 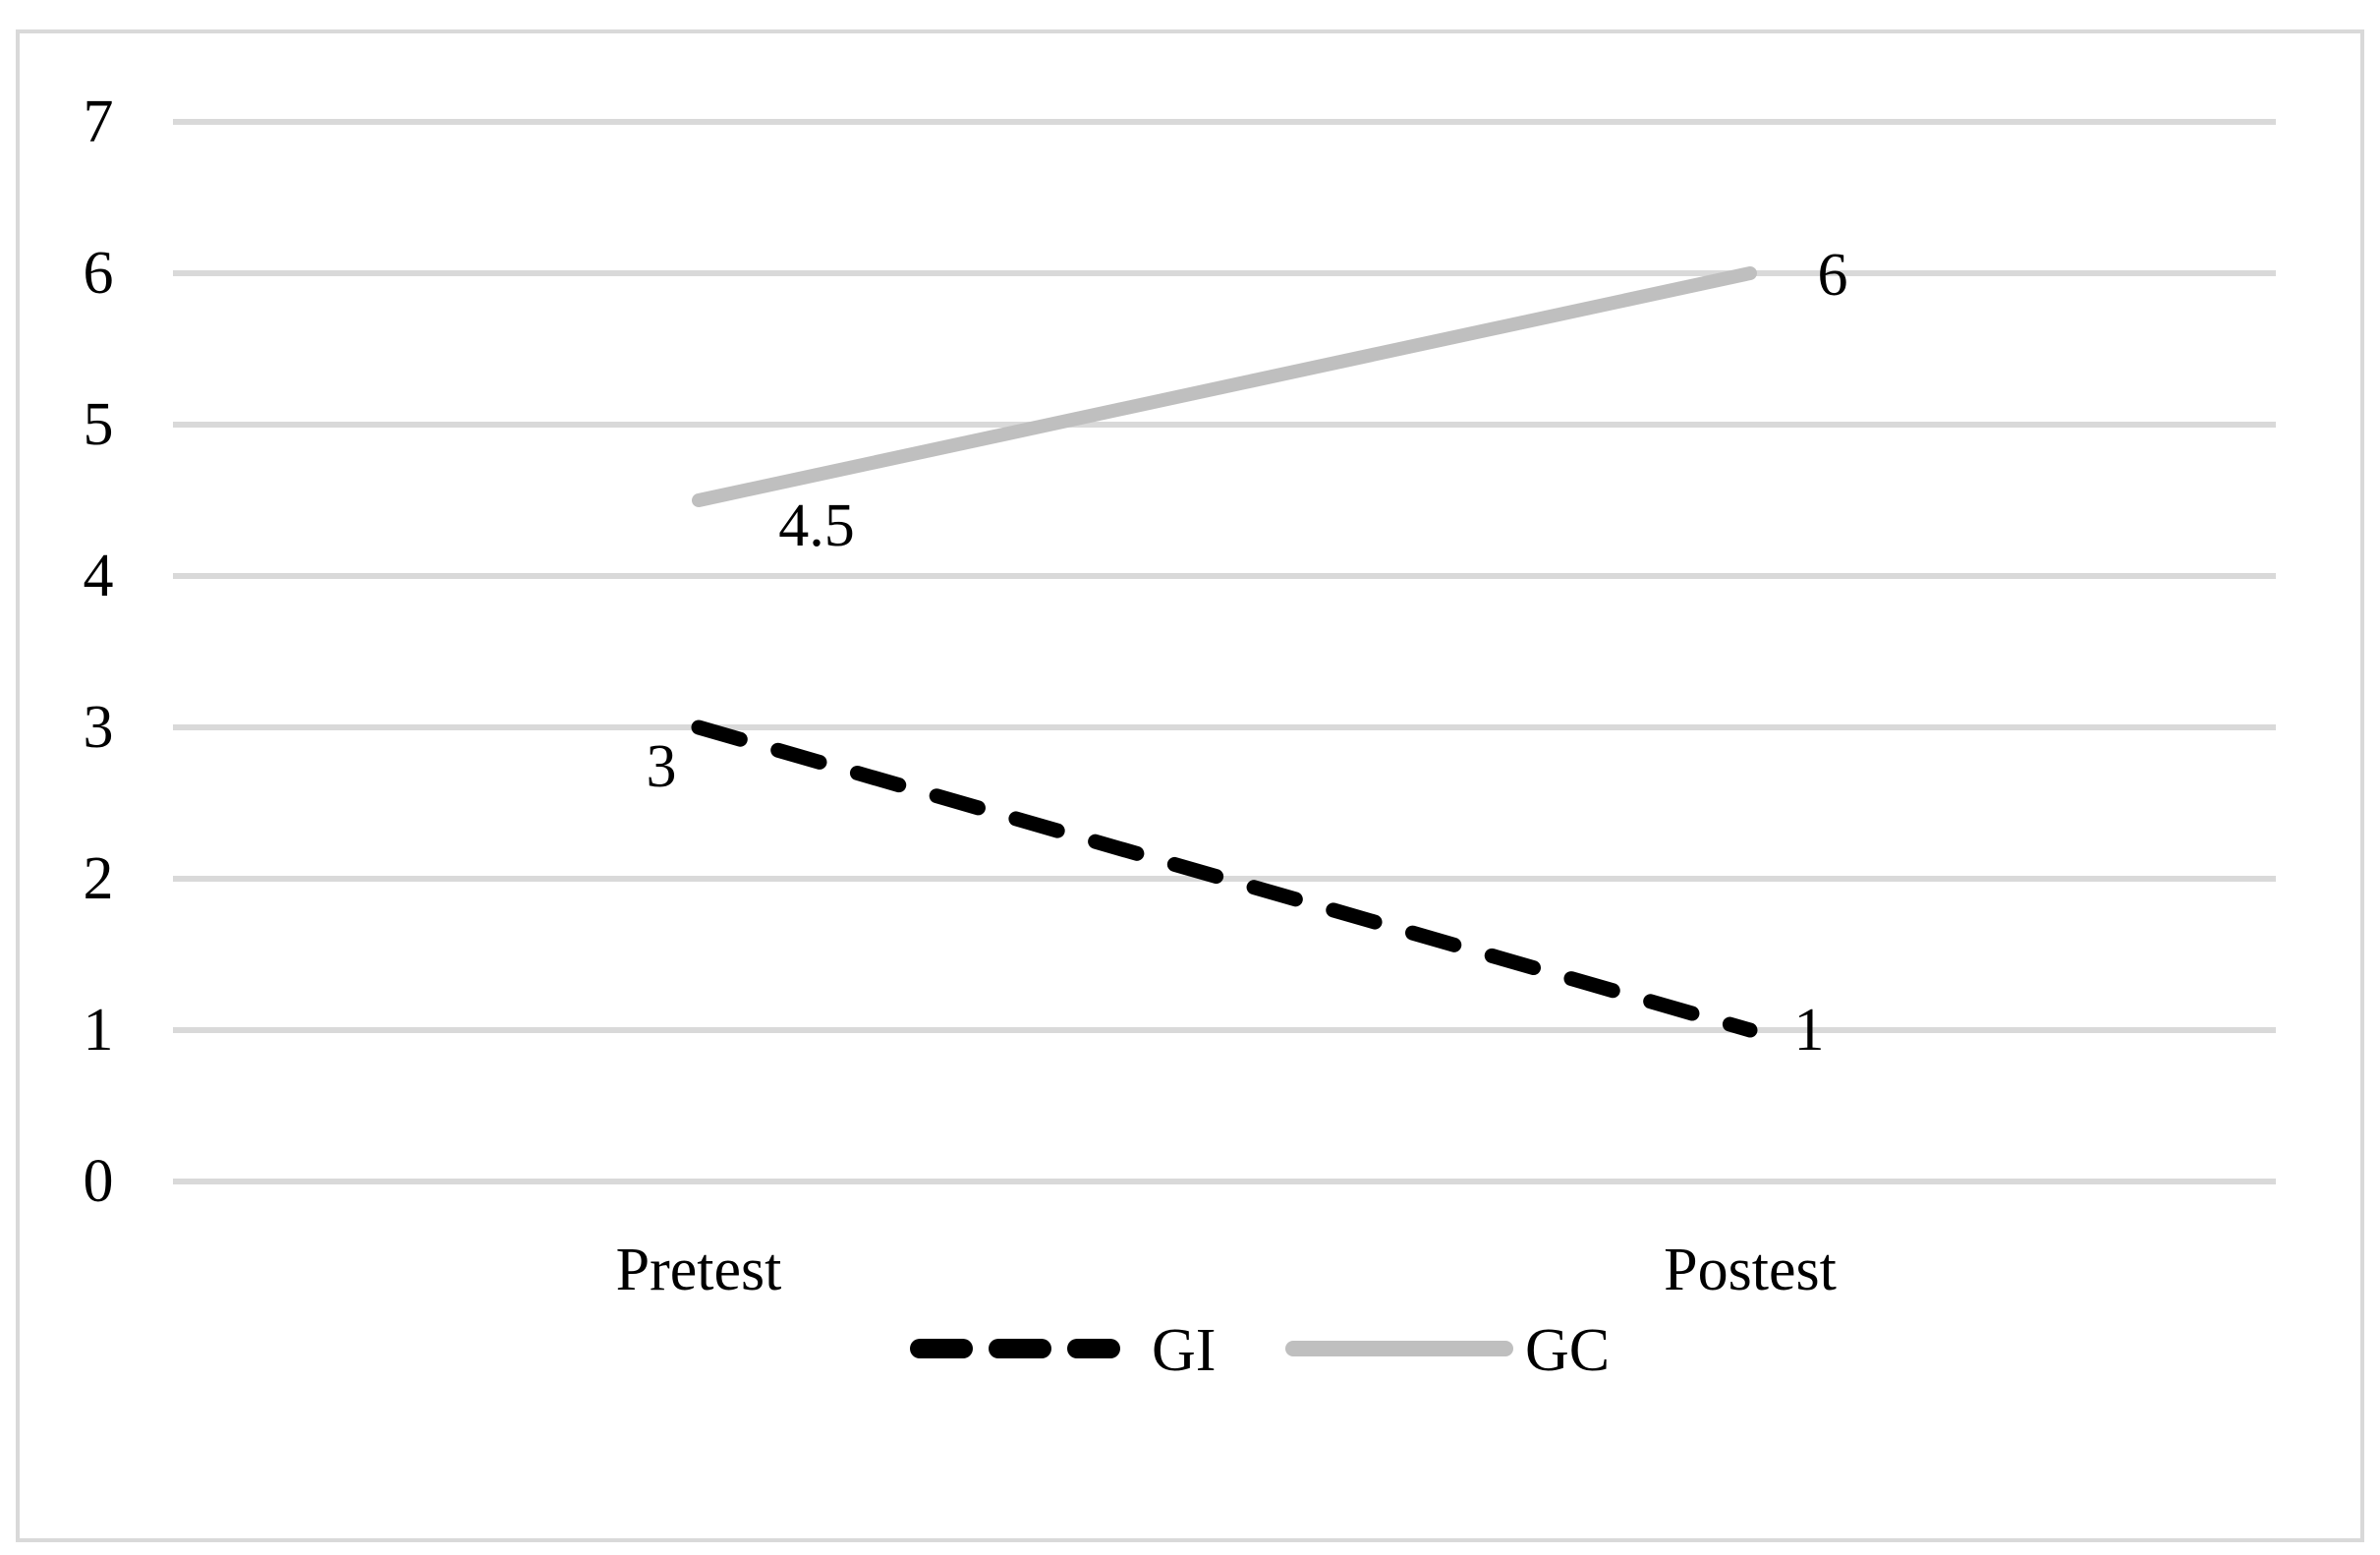 I want to click on data-label-gc: 6, so click(x=1833, y=275).